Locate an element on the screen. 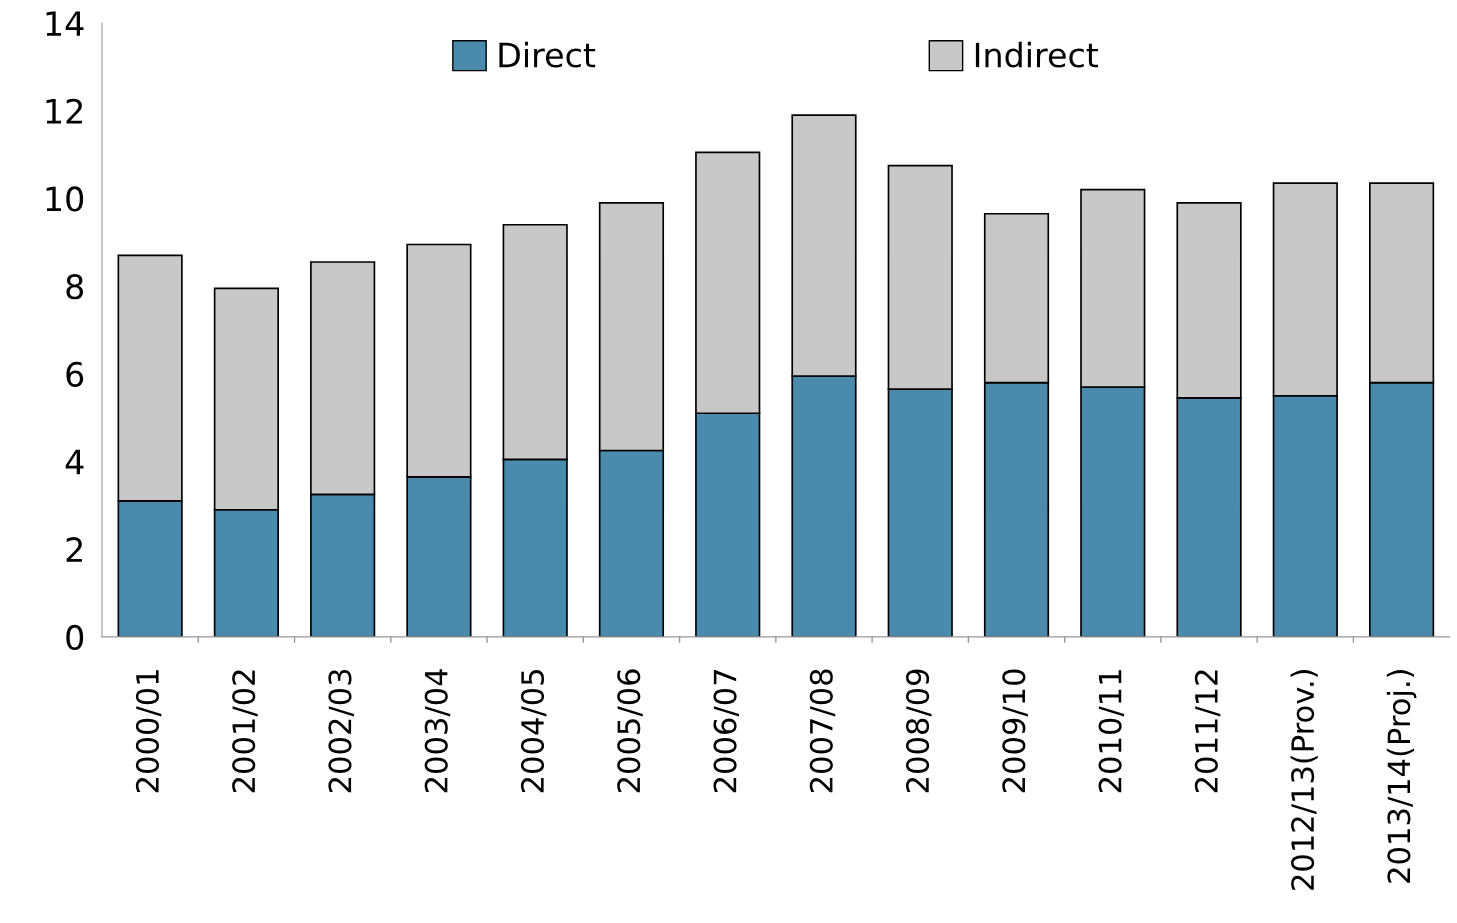 The height and width of the screenshot is (923, 1457). y-tick-label: 4 is located at coordinates (74, 462).